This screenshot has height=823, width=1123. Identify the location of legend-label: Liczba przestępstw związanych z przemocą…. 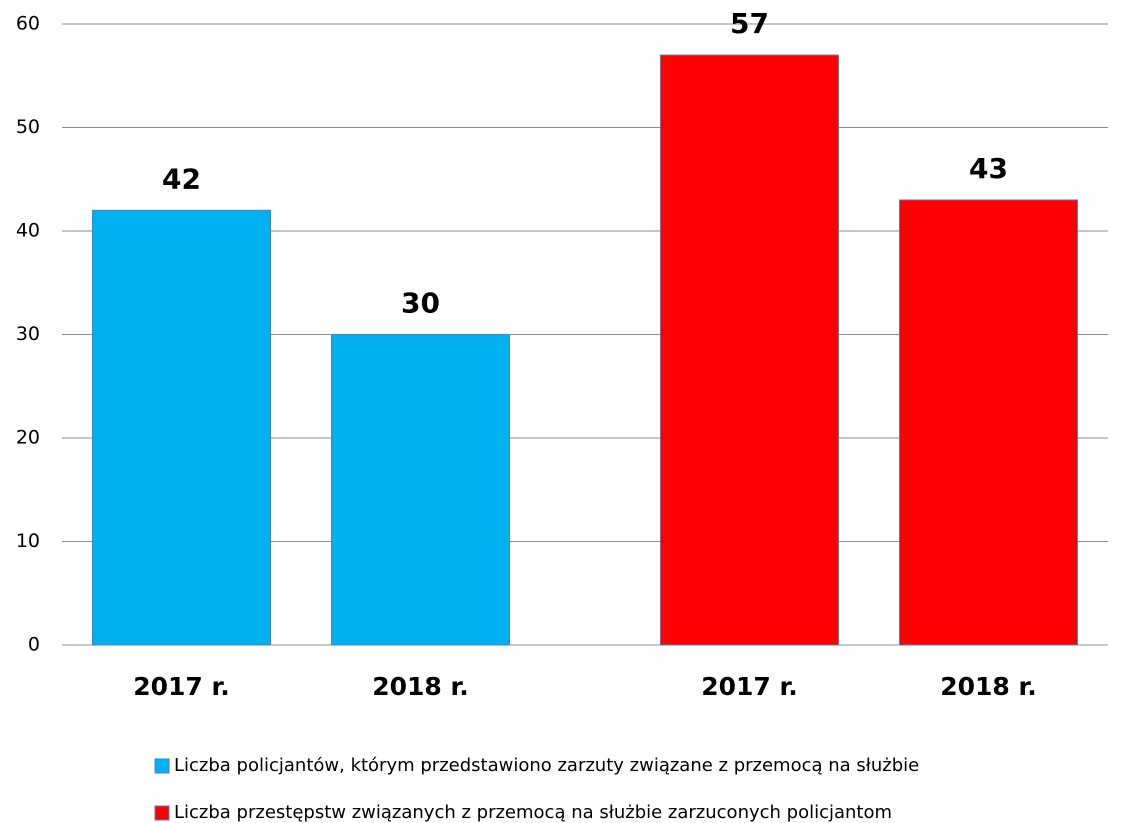
(533, 812).